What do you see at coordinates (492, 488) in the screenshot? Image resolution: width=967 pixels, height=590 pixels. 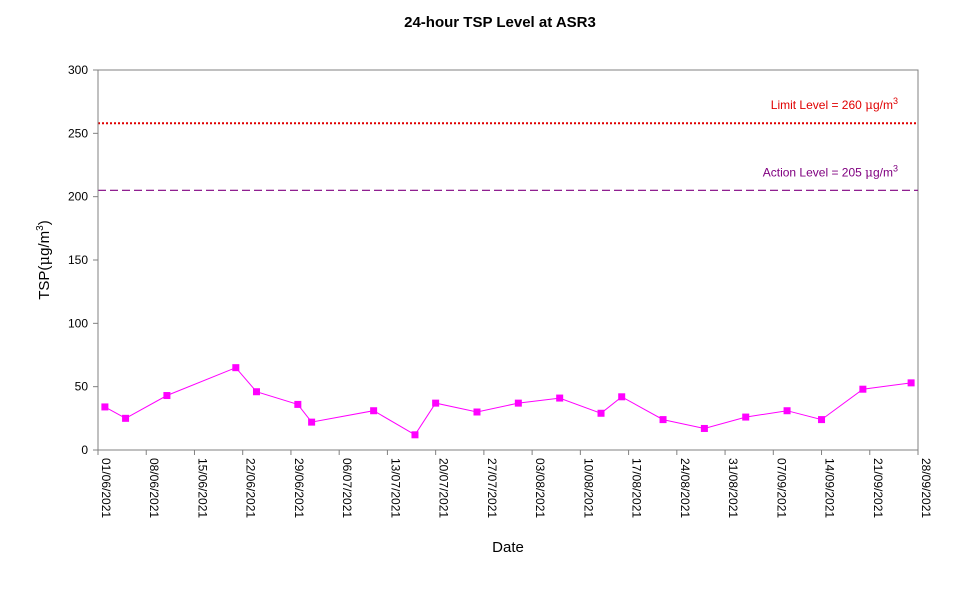 I see `x-tick-label: 27/07/2021` at bounding box center [492, 488].